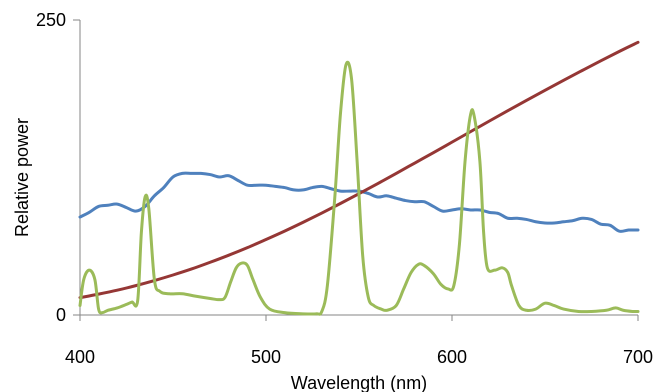  Describe the element at coordinates (266, 357) in the screenshot. I see `x-tick-label-500: 500` at that location.